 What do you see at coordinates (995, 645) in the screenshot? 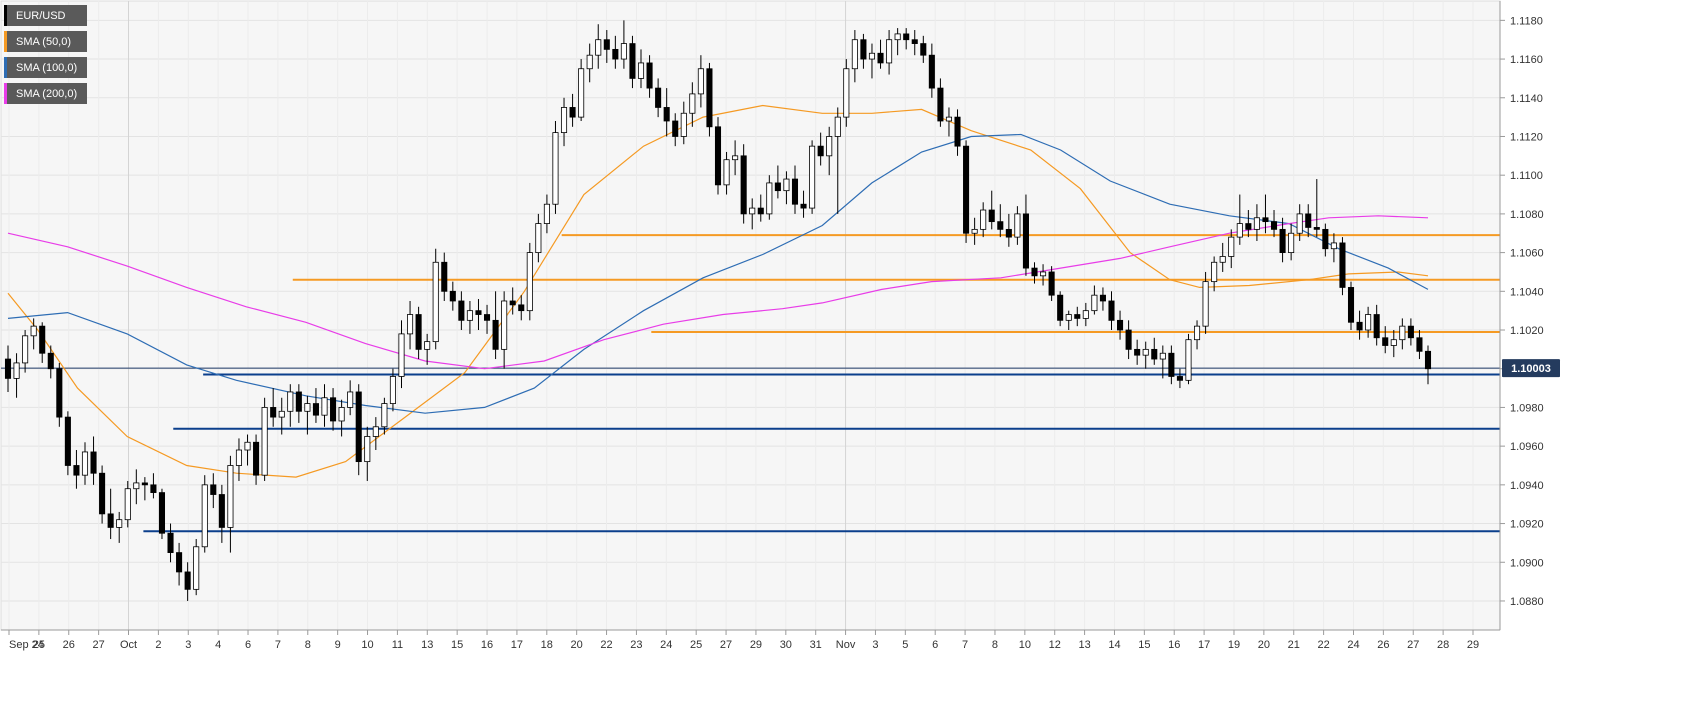
I see `x-tick-label: 8` at bounding box center [995, 645].